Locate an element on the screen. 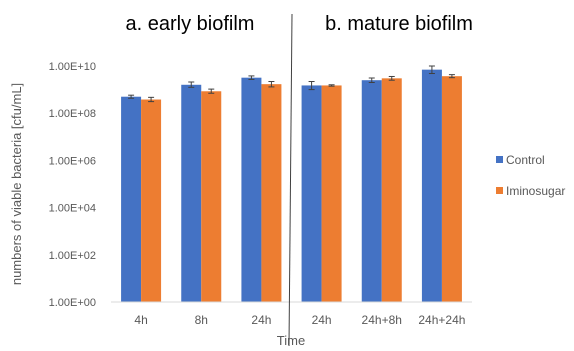  y-tick-label: 1.00E+10 is located at coordinates (72, 67).